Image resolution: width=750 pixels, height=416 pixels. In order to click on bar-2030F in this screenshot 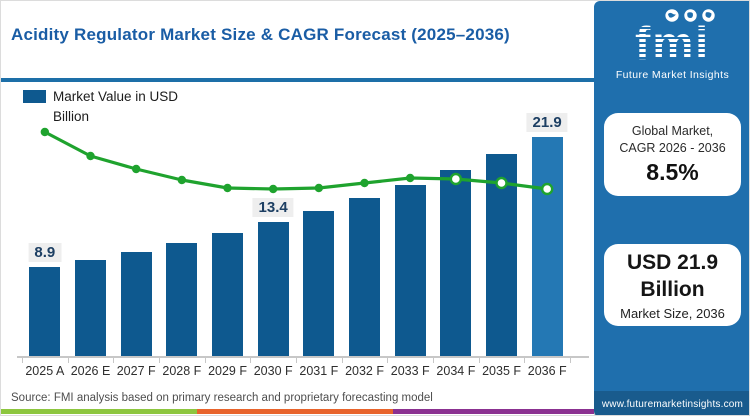, I will do `click(273, 289)`.